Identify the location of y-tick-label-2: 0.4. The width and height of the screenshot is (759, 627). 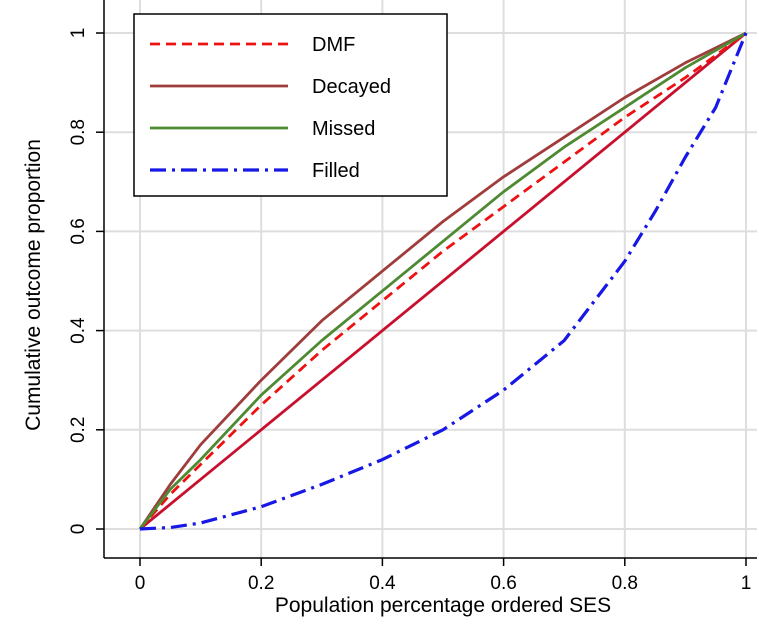
(78, 330).